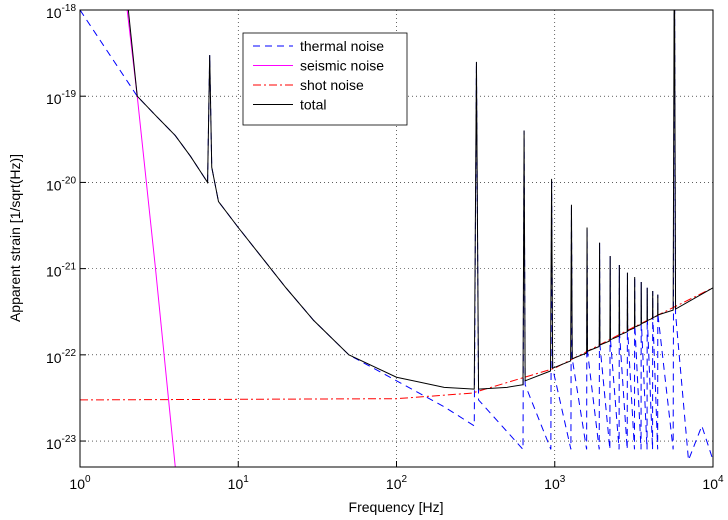 This screenshot has height=520, width=728. I want to click on y-tick-label-exponent: -21, so click(69, 267).